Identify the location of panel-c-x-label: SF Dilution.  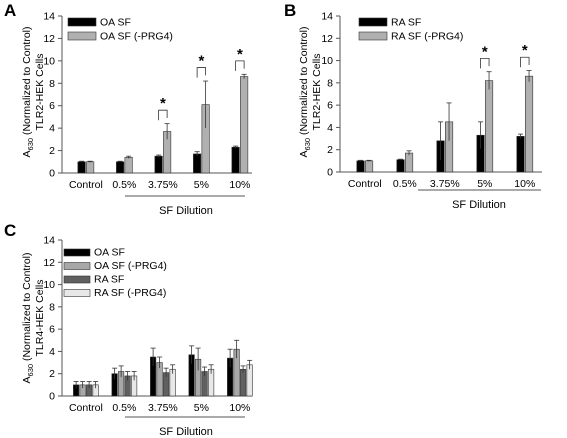
(186, 432).